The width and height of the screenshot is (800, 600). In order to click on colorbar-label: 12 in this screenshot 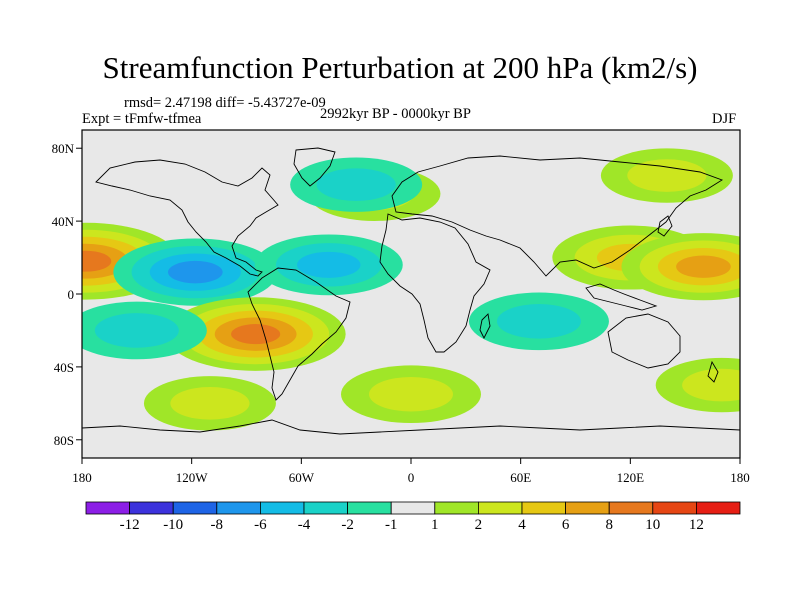, I will do `click(696, 525)`.